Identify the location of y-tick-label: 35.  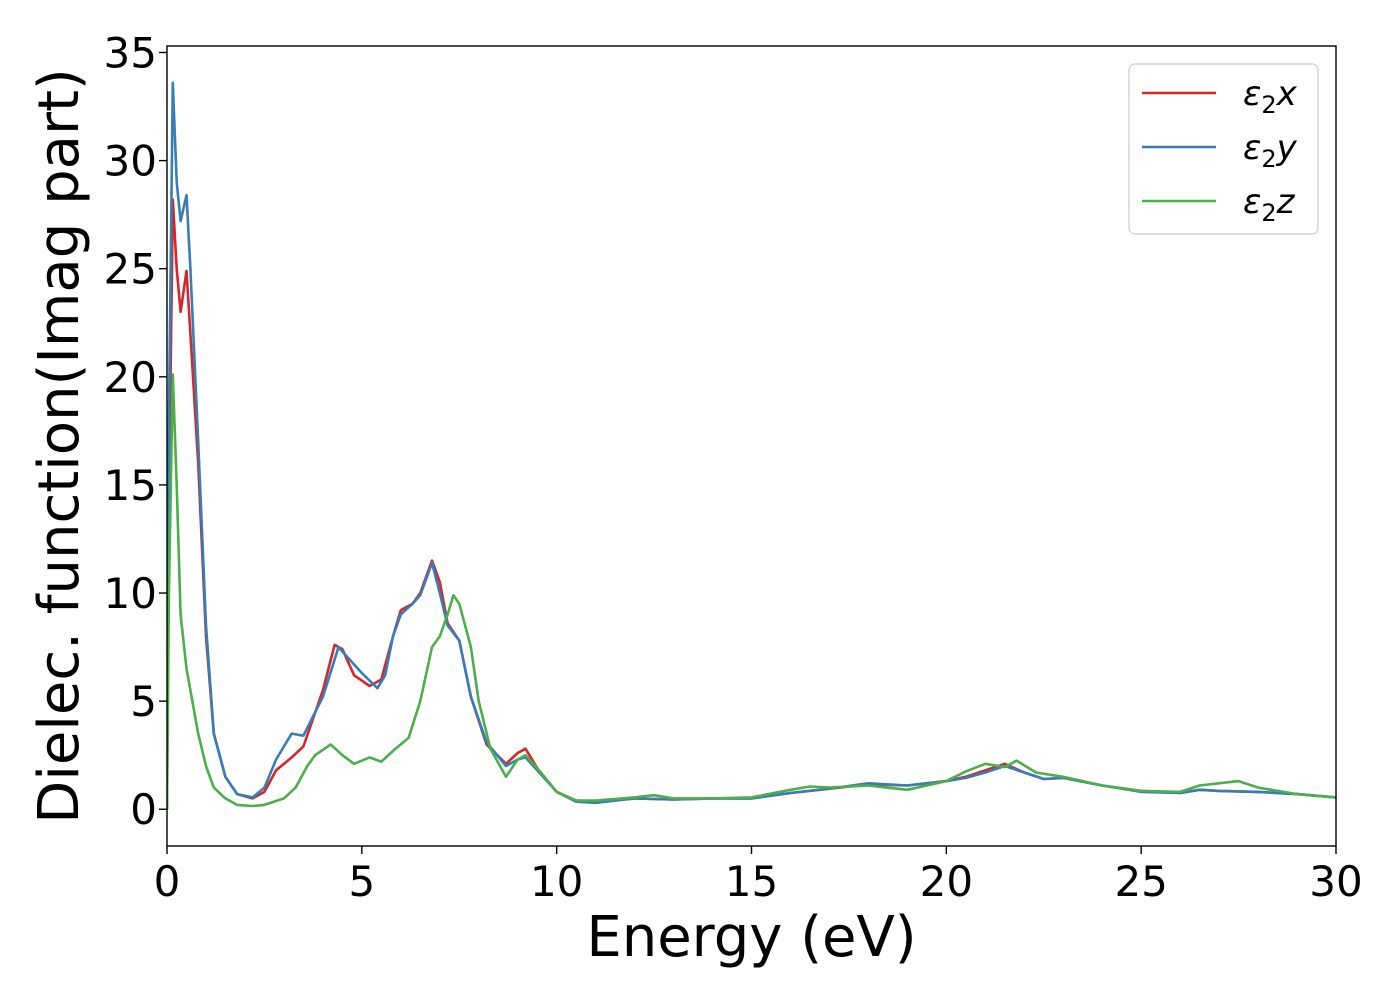
(130, 52).